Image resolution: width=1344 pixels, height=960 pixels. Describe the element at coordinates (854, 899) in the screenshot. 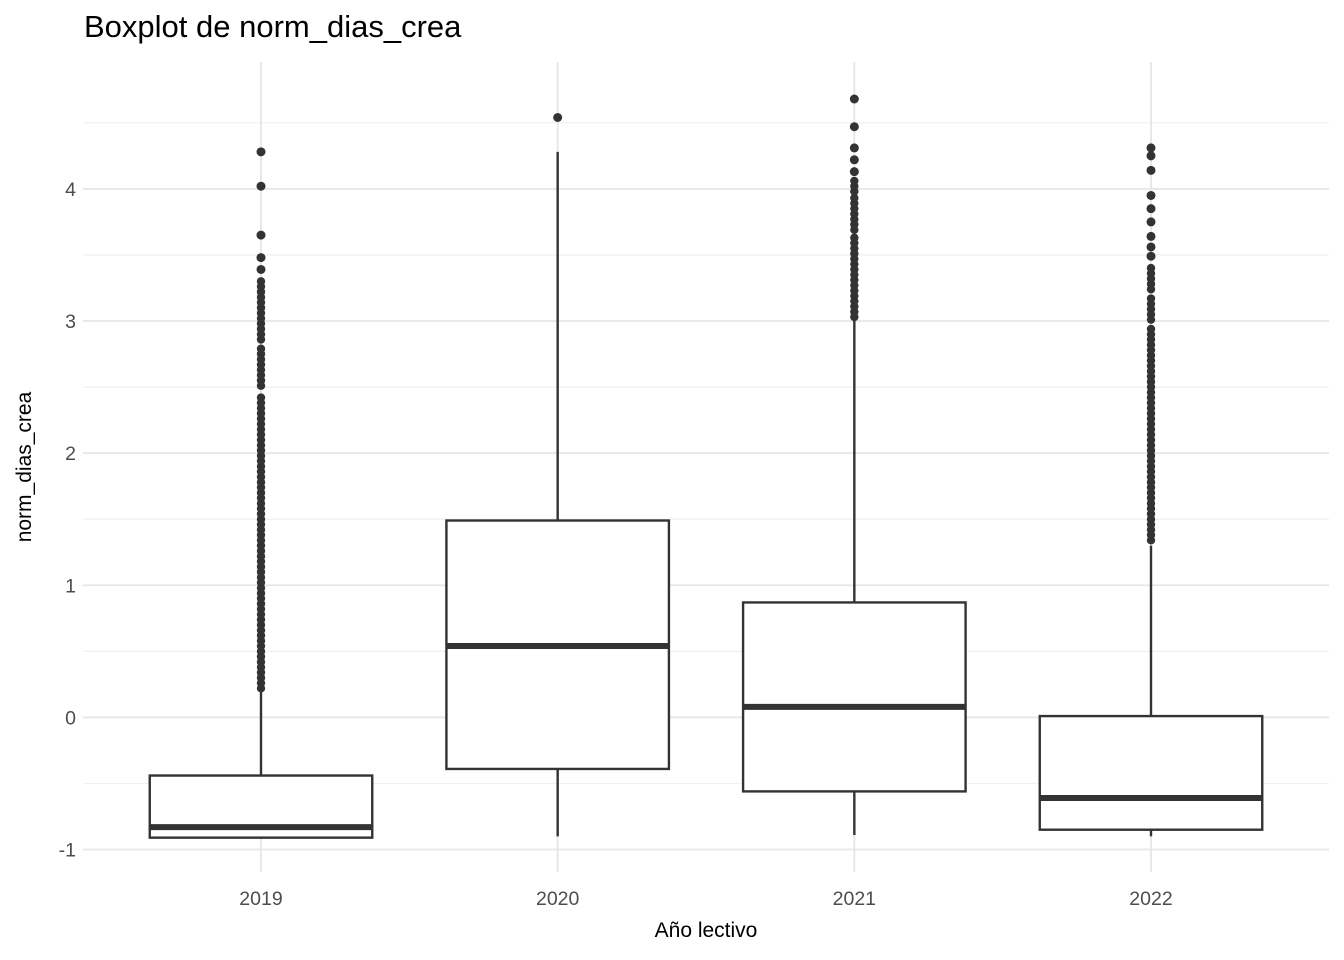

I see `x-tick-label: 2021` at that location.